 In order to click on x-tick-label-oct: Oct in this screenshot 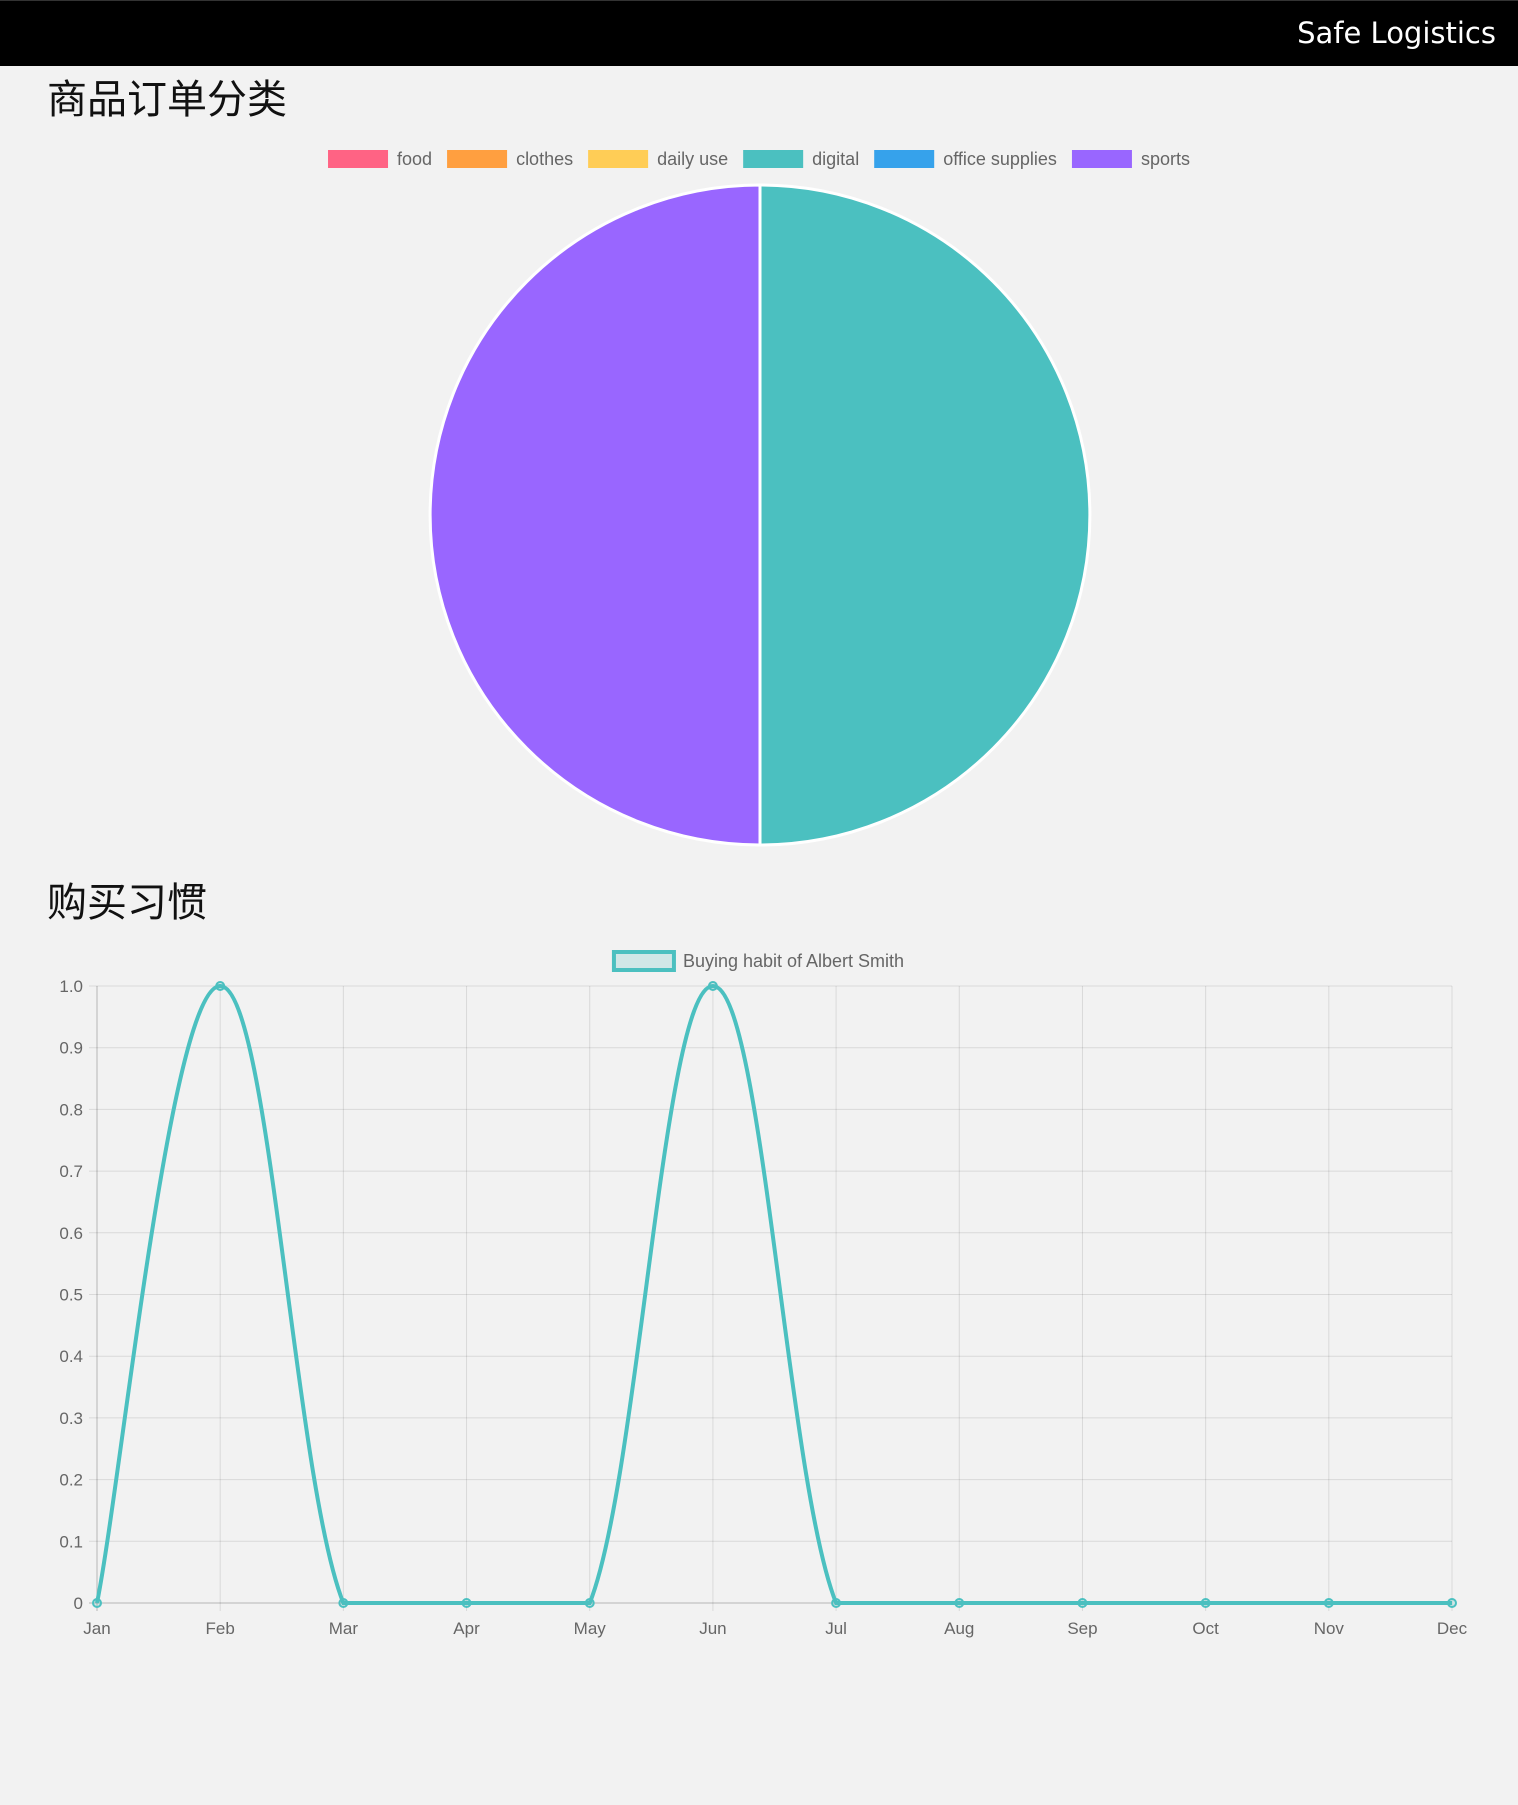, I will do `click(1205, 1628)`.